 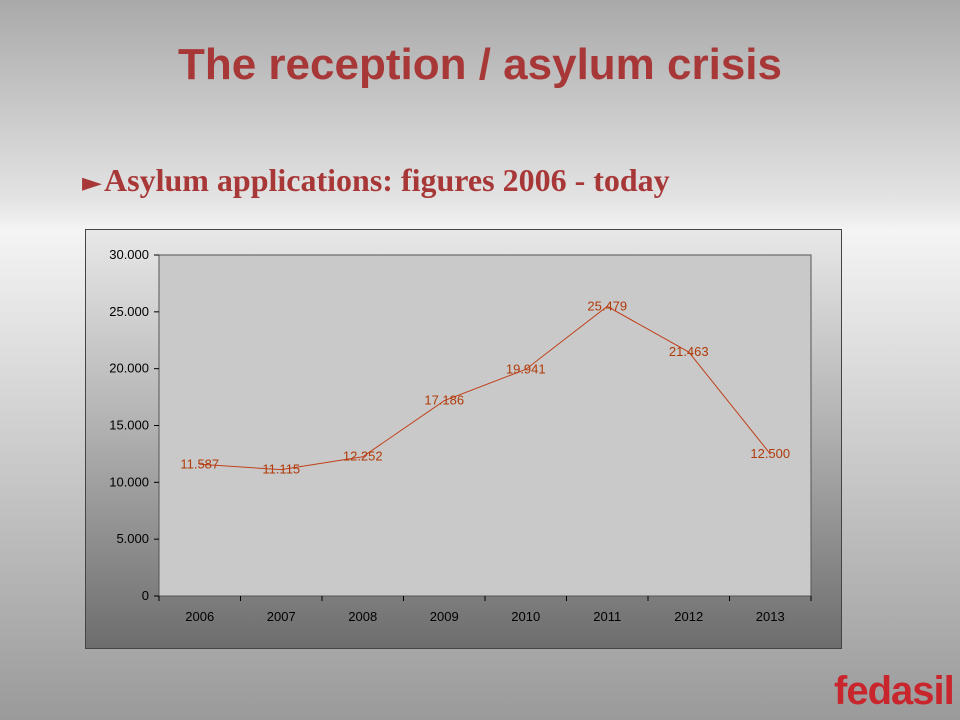 I want to click on x-tick-label: 2011, so click(x=607, y=616).